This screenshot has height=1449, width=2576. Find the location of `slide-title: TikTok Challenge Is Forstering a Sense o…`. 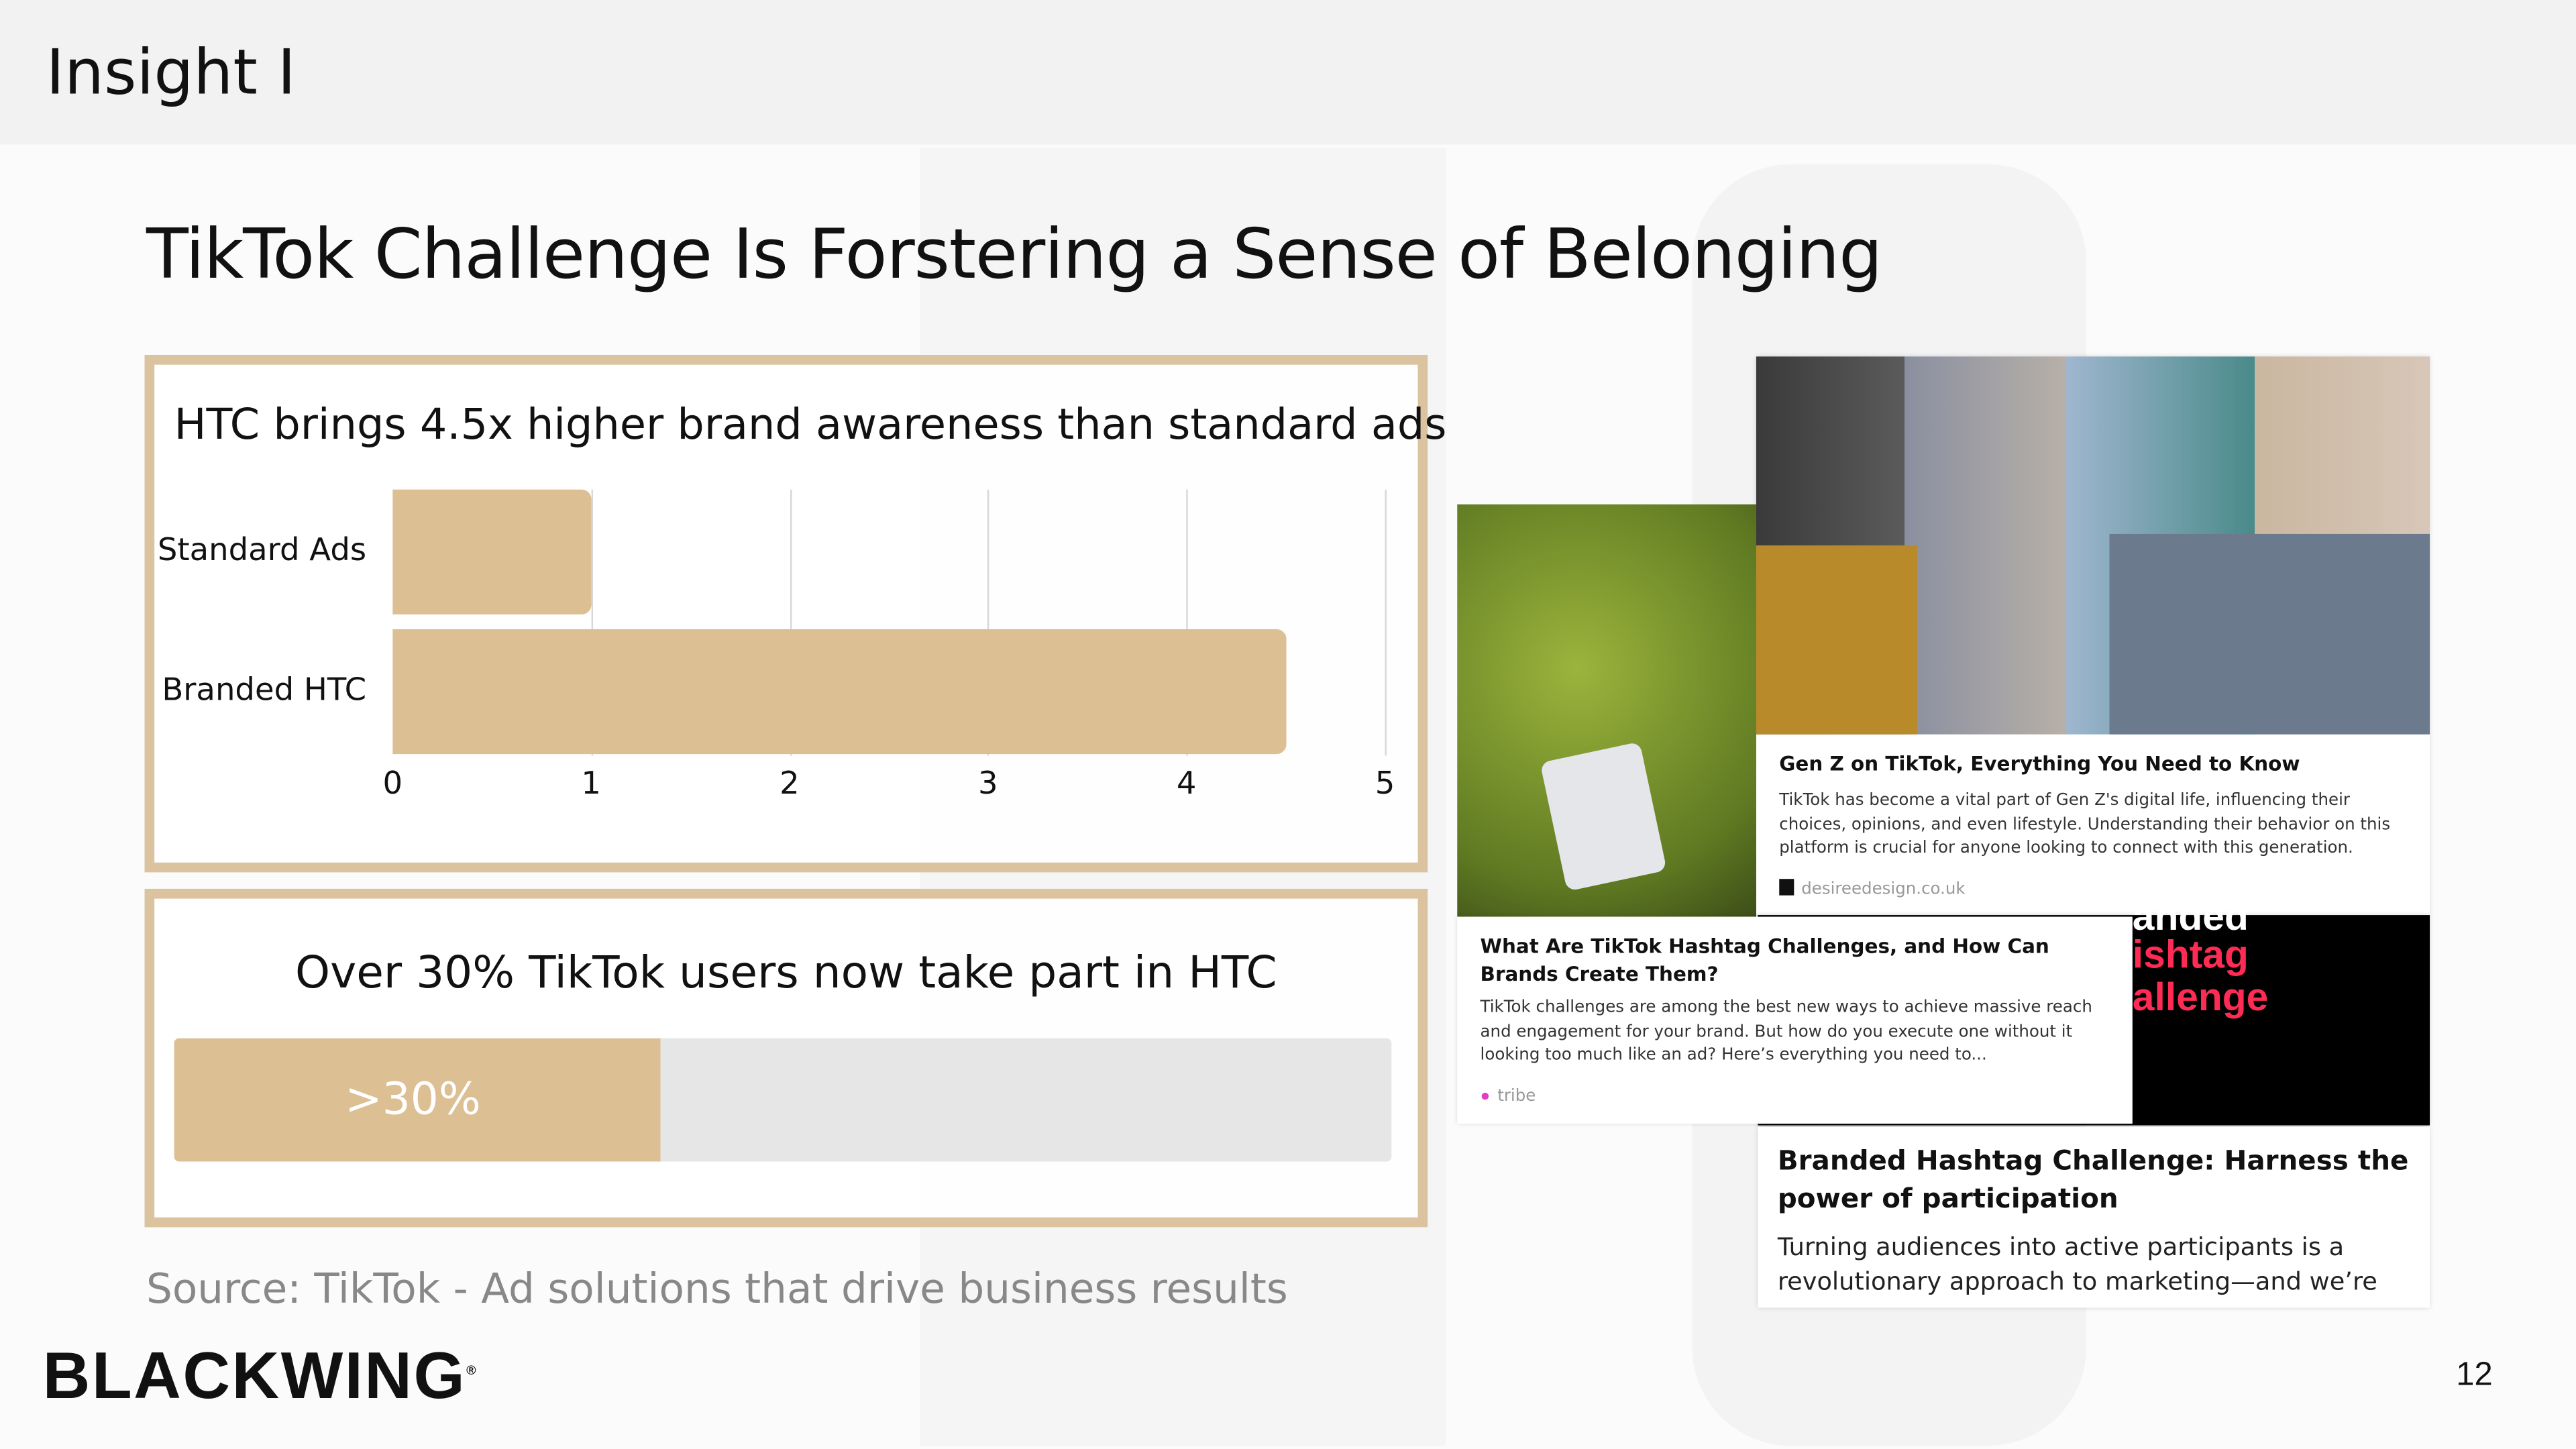

slide-title: TikTok Challenge Is Forstering a Sense o… is located at coordinates (1014, 253).